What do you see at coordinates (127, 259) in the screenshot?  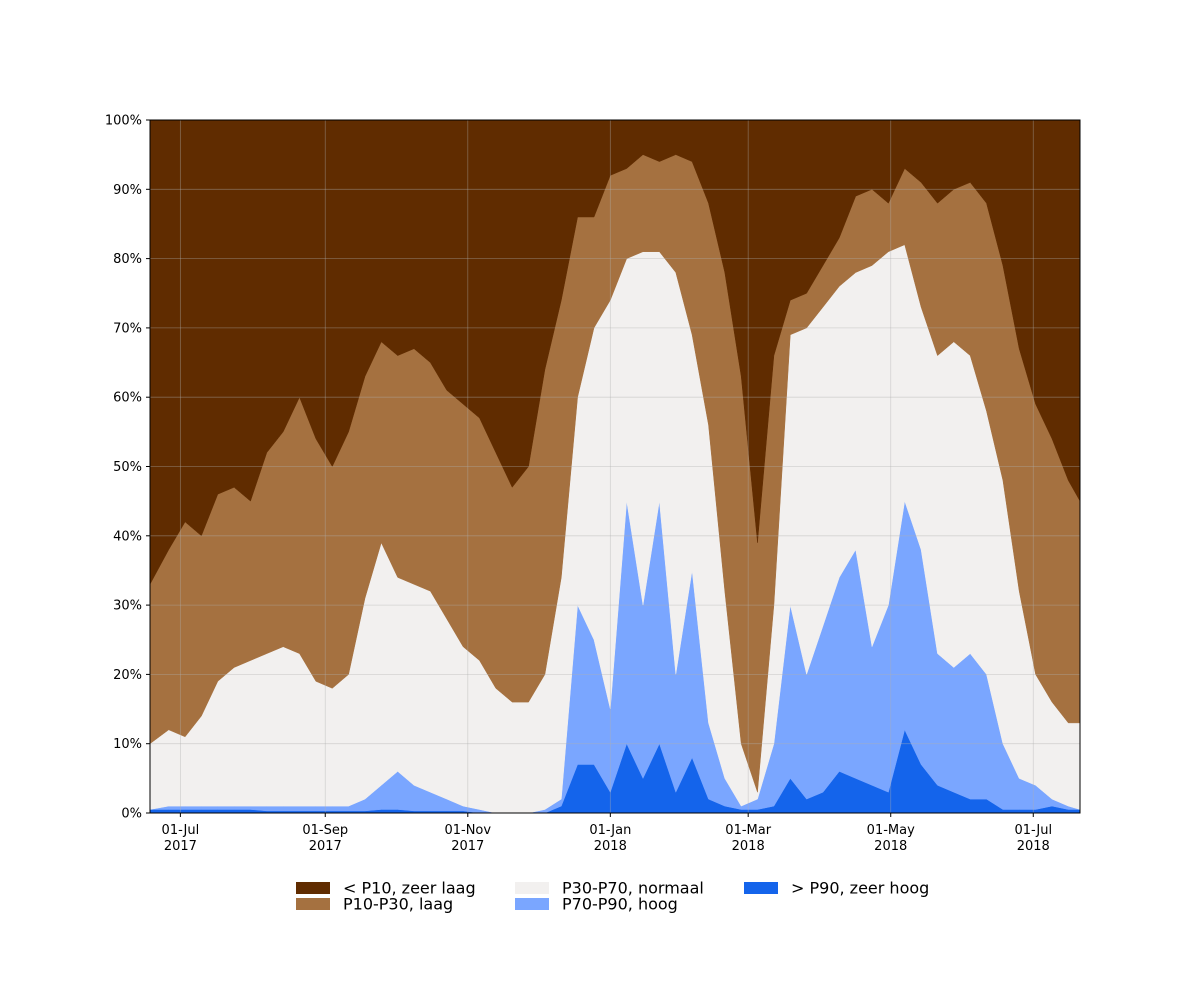 I see `y-tick-label: 80%` at bounding box center [127, 259].